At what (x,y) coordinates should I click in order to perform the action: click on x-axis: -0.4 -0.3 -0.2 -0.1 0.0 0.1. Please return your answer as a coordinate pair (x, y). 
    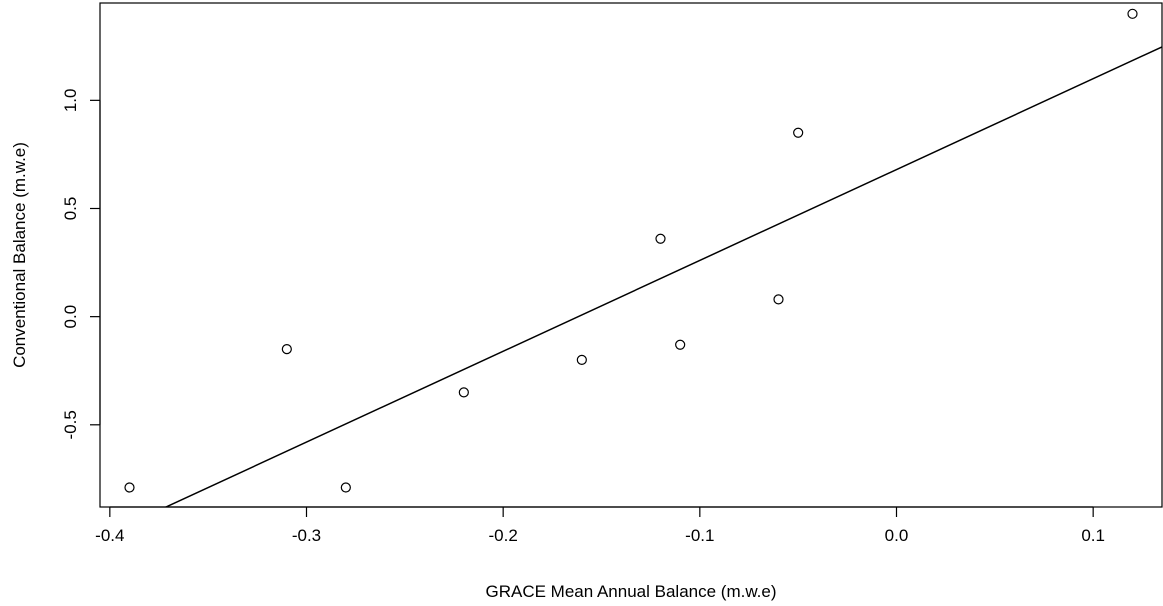
    Looking at the image, I should click on (600, 525).